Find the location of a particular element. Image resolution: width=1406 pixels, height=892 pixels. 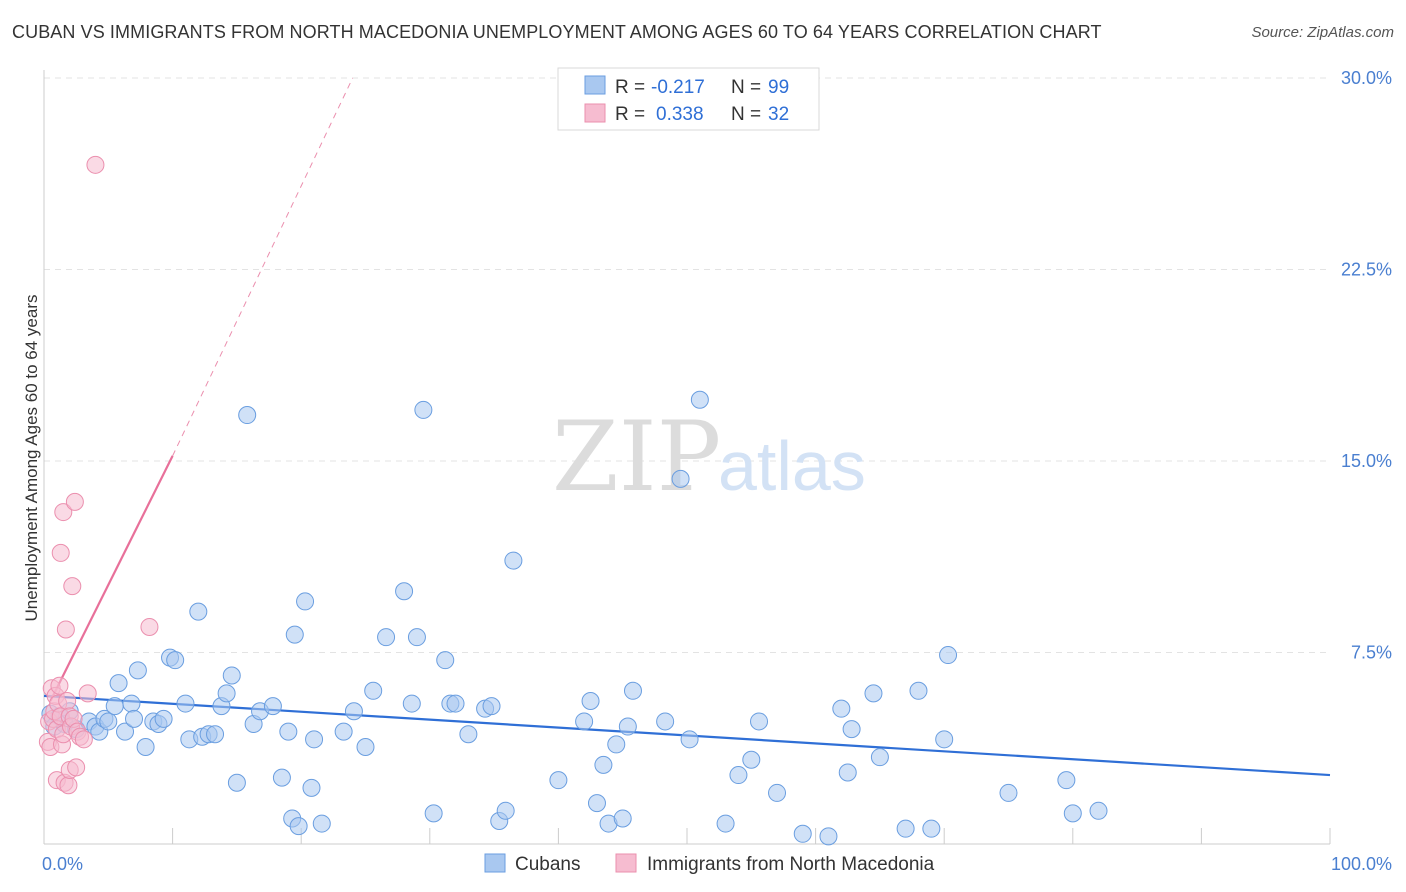

bottom-legend-label-north-macedonia: Immigrants from North Macedonia is located at coordinates (791, 864).